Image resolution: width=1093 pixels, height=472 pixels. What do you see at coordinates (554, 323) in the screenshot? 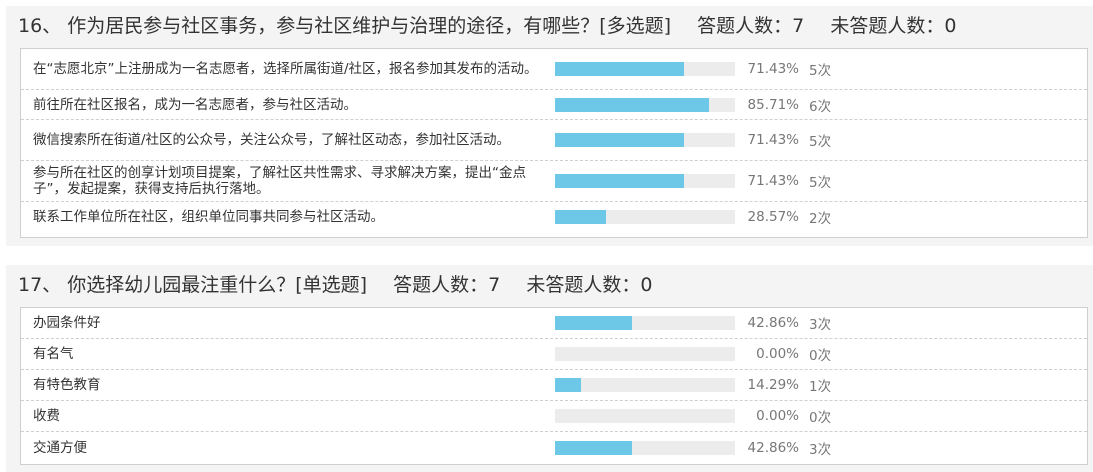
I see `option-row: 办园条件好 42.86% 3次` at bounding box center [554, 323].